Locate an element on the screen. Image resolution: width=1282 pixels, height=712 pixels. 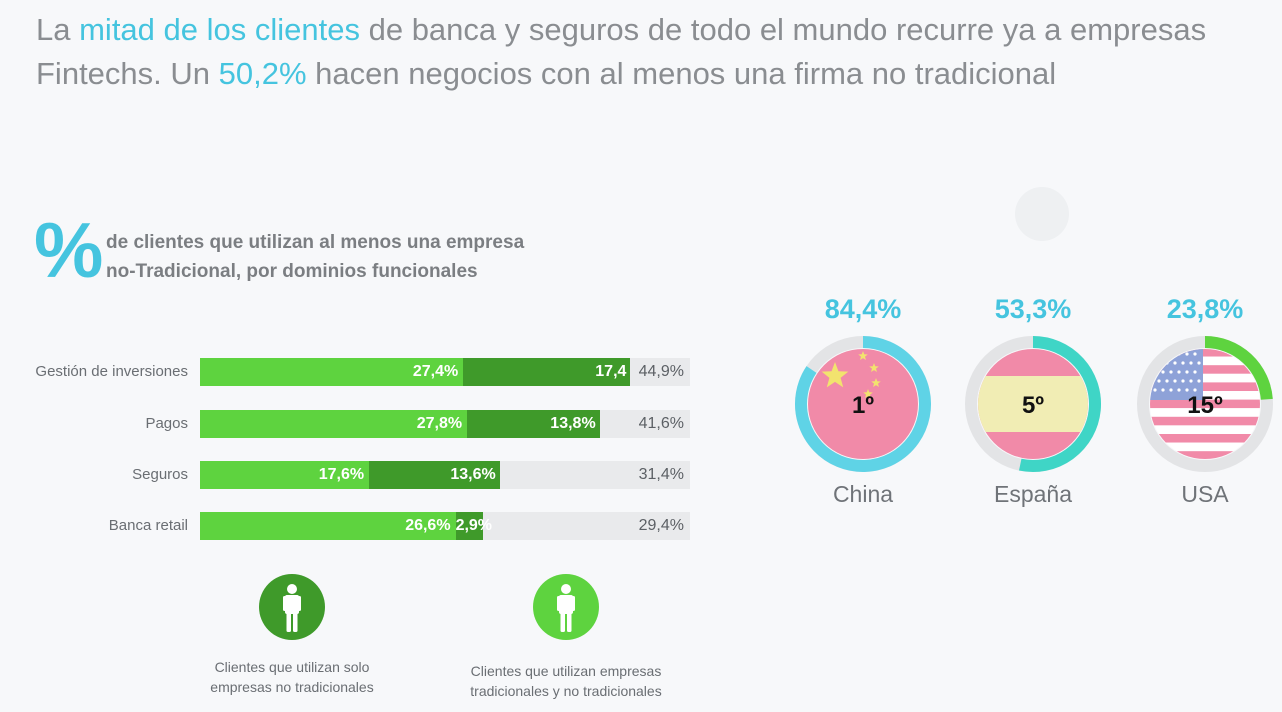
spain-flag-icon is located at coordinates (1033, 404).